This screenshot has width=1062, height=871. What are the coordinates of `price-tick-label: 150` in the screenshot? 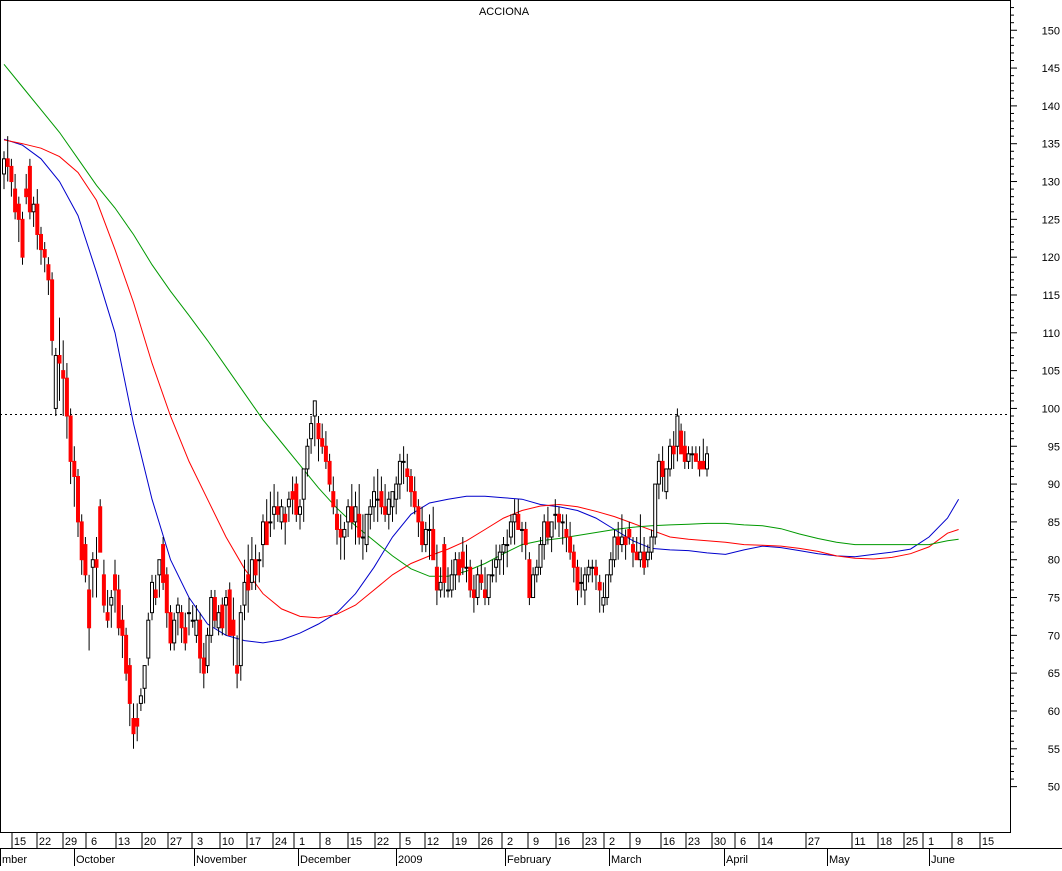 It's located at (1051, 31).